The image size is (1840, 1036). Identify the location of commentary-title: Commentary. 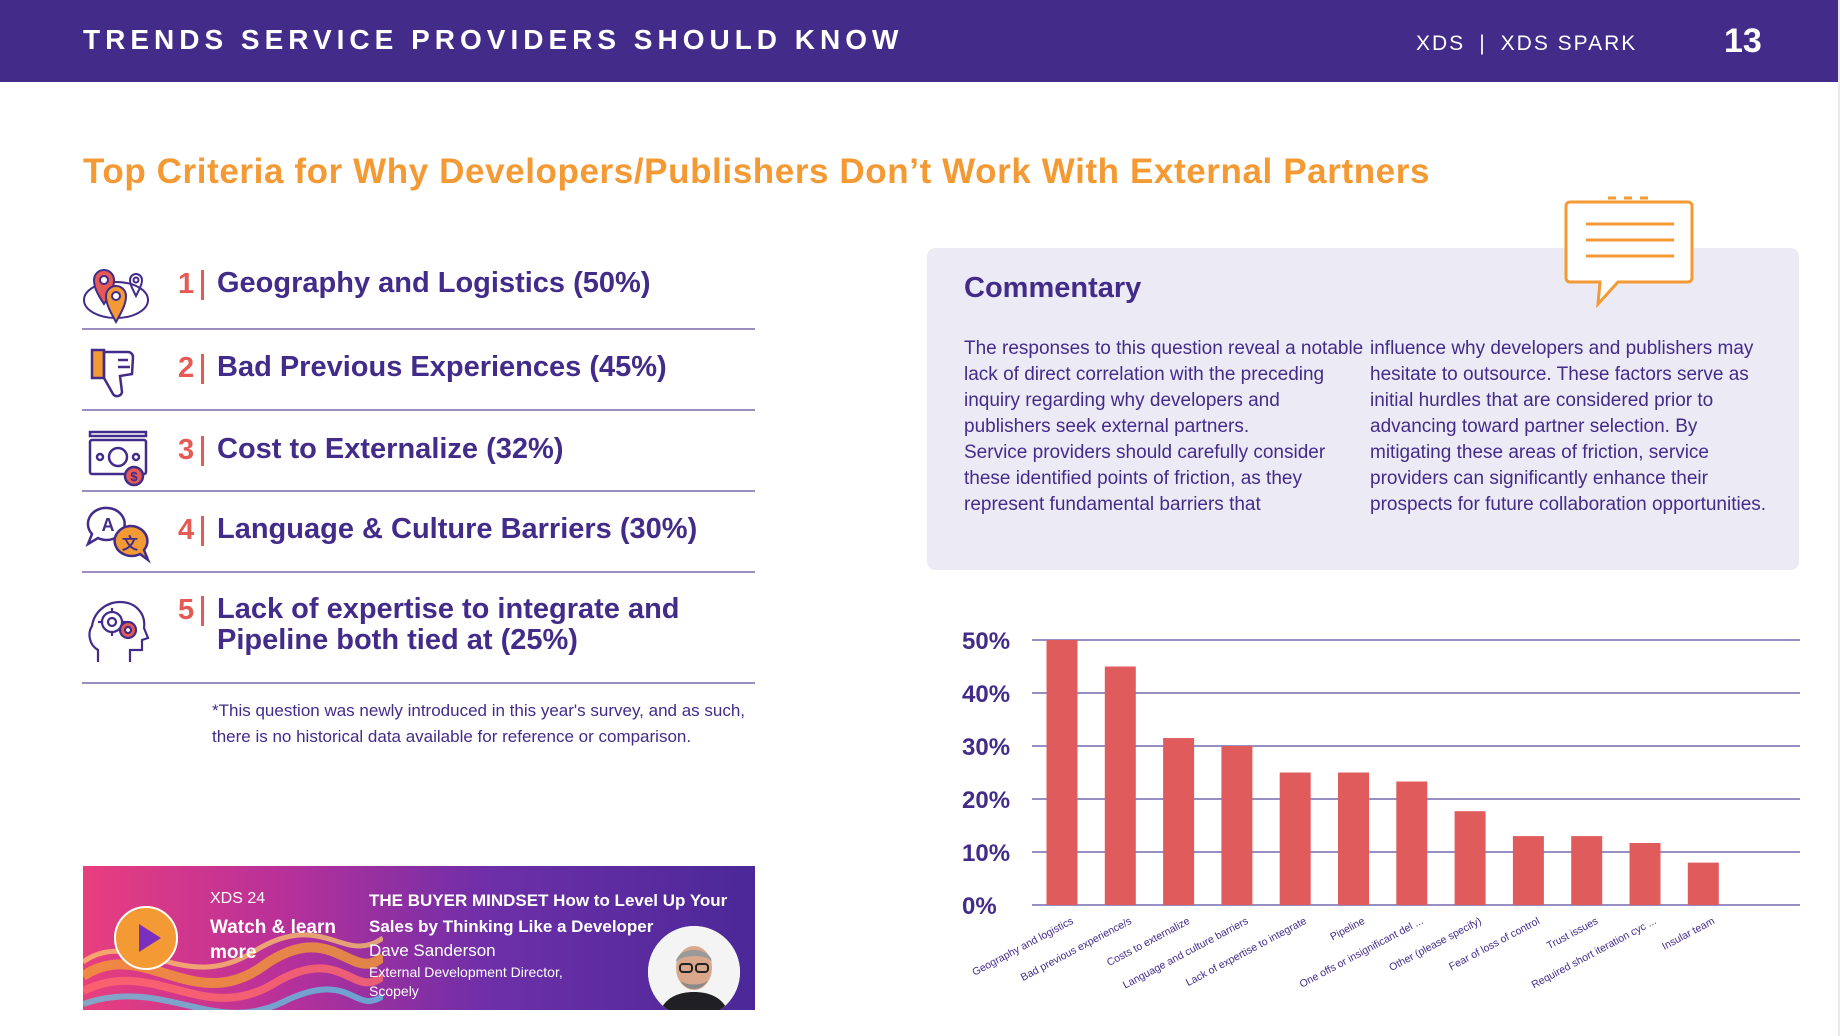
(1053, 288).